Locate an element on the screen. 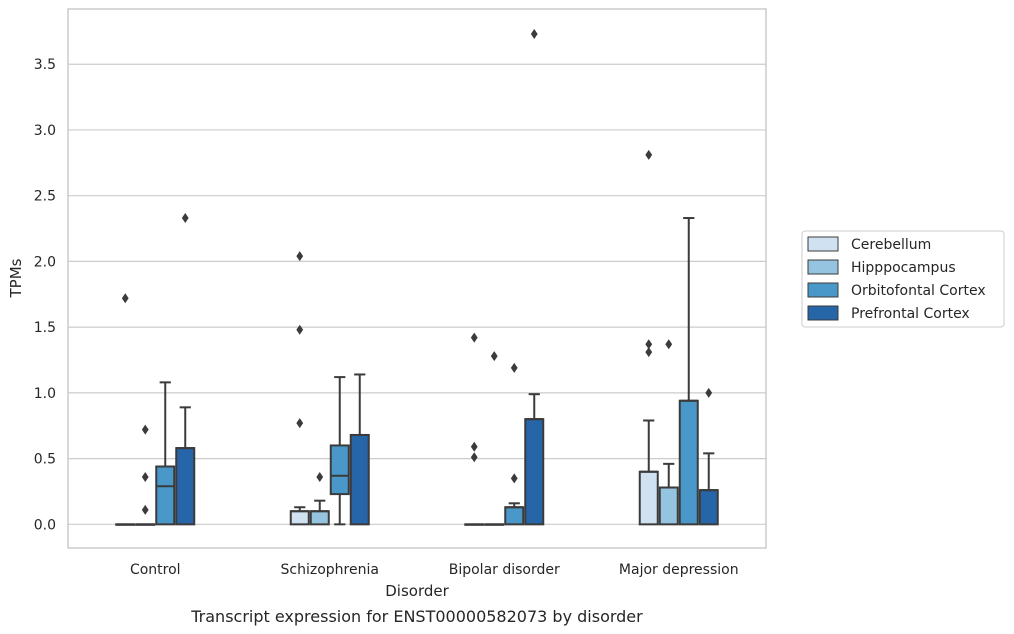 The image size is (1014, 634). y-tick-label: 1.0 is located at coordinates (45, 394).